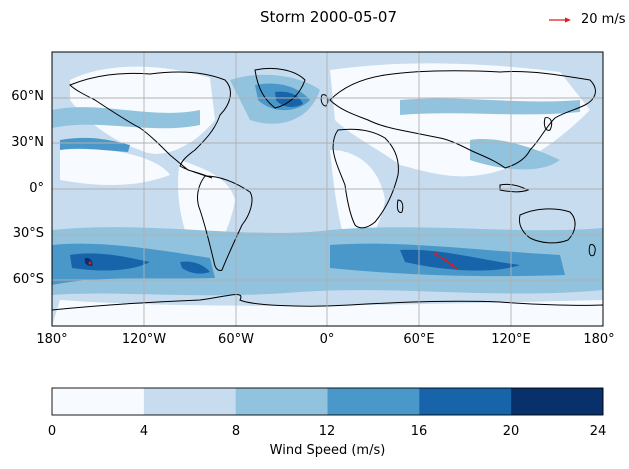  I want to click on y-tick-60n: 60°N, so click(27, 96).